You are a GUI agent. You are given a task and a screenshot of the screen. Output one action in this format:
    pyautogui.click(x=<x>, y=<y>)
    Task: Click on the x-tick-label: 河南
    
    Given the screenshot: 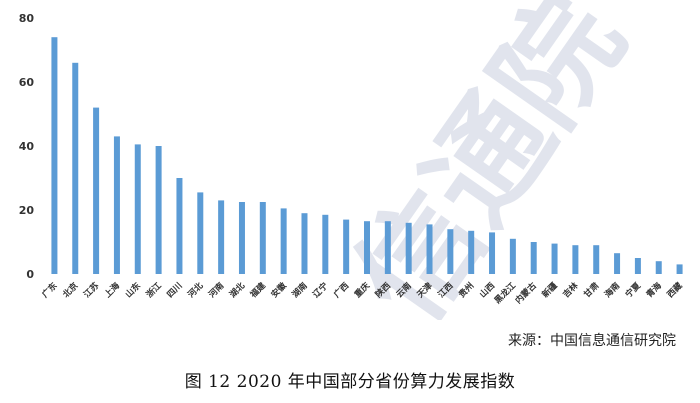 What is the action you would take?
    pyautogui.click(x=216, y=290)
    